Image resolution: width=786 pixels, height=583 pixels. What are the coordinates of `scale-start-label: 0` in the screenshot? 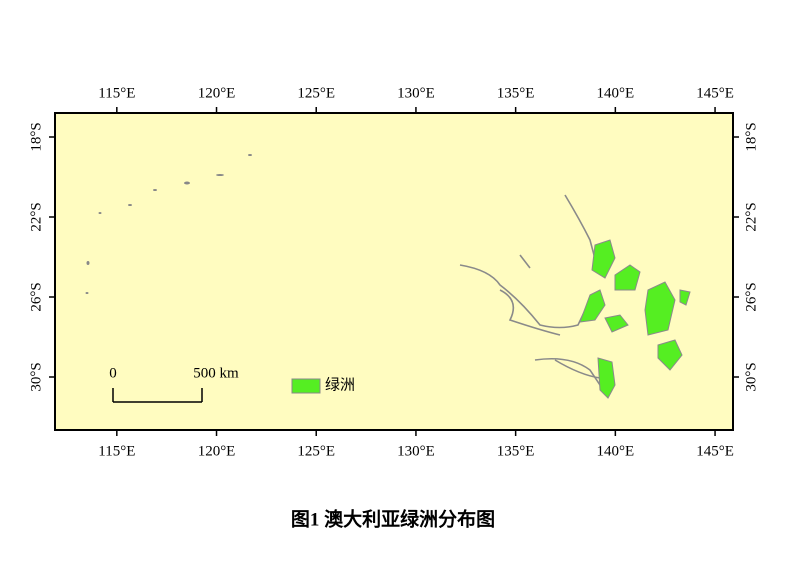 It's located at (113, 373).